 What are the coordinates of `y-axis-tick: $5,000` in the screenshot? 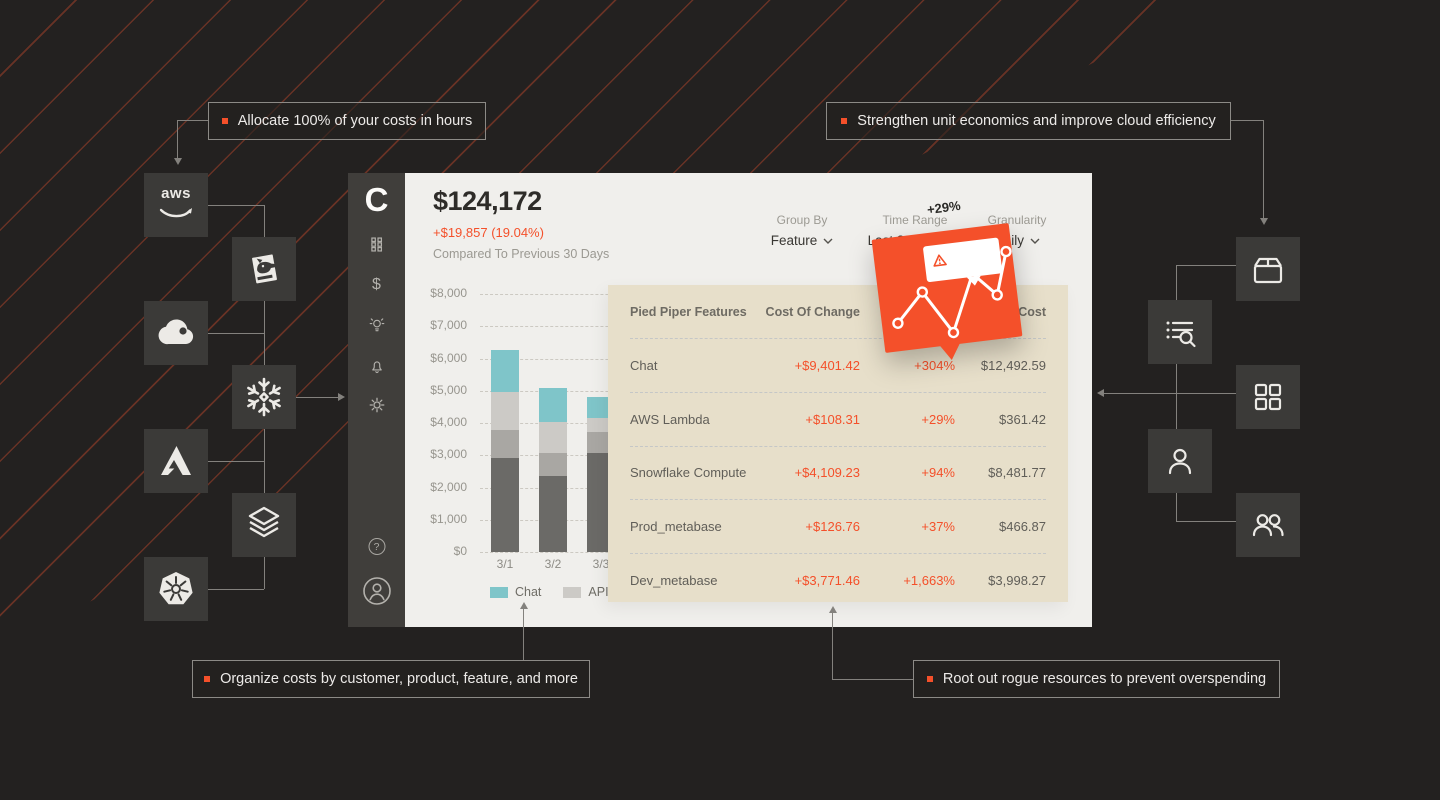 It's located at (448, 389).